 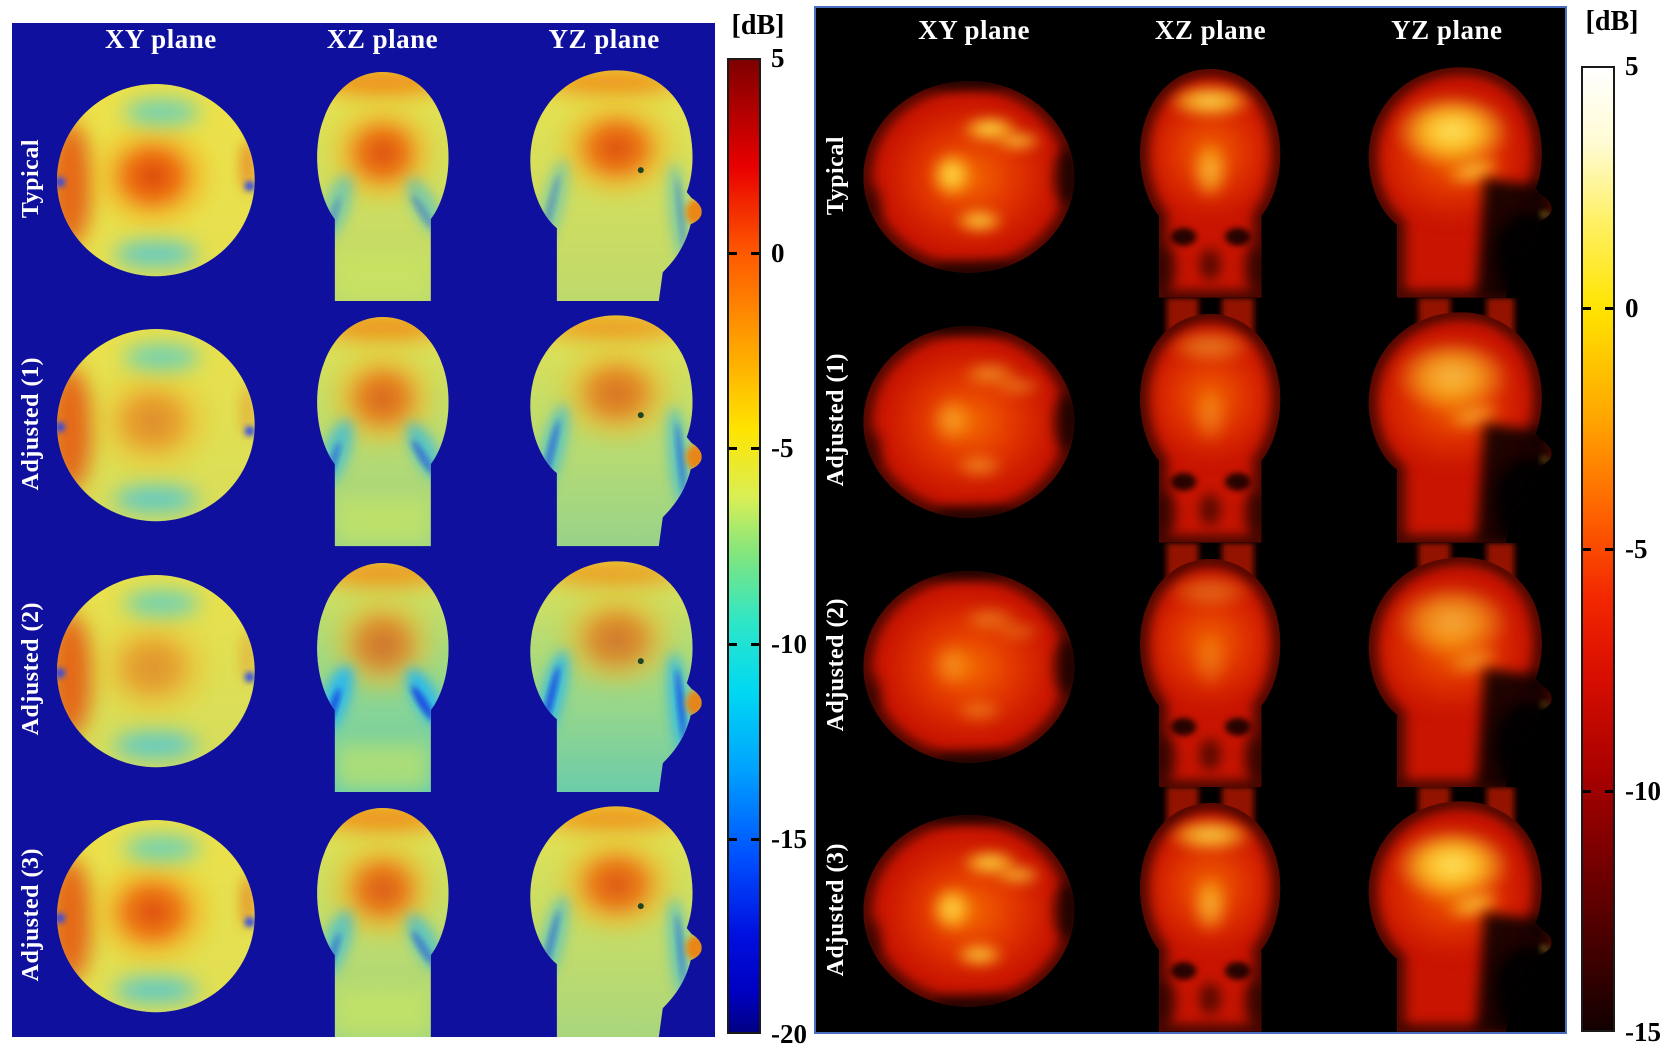 I want to click on right-colorbar: [dB] 5 0 -5 -10 -15, so click(x=1621, y=526).